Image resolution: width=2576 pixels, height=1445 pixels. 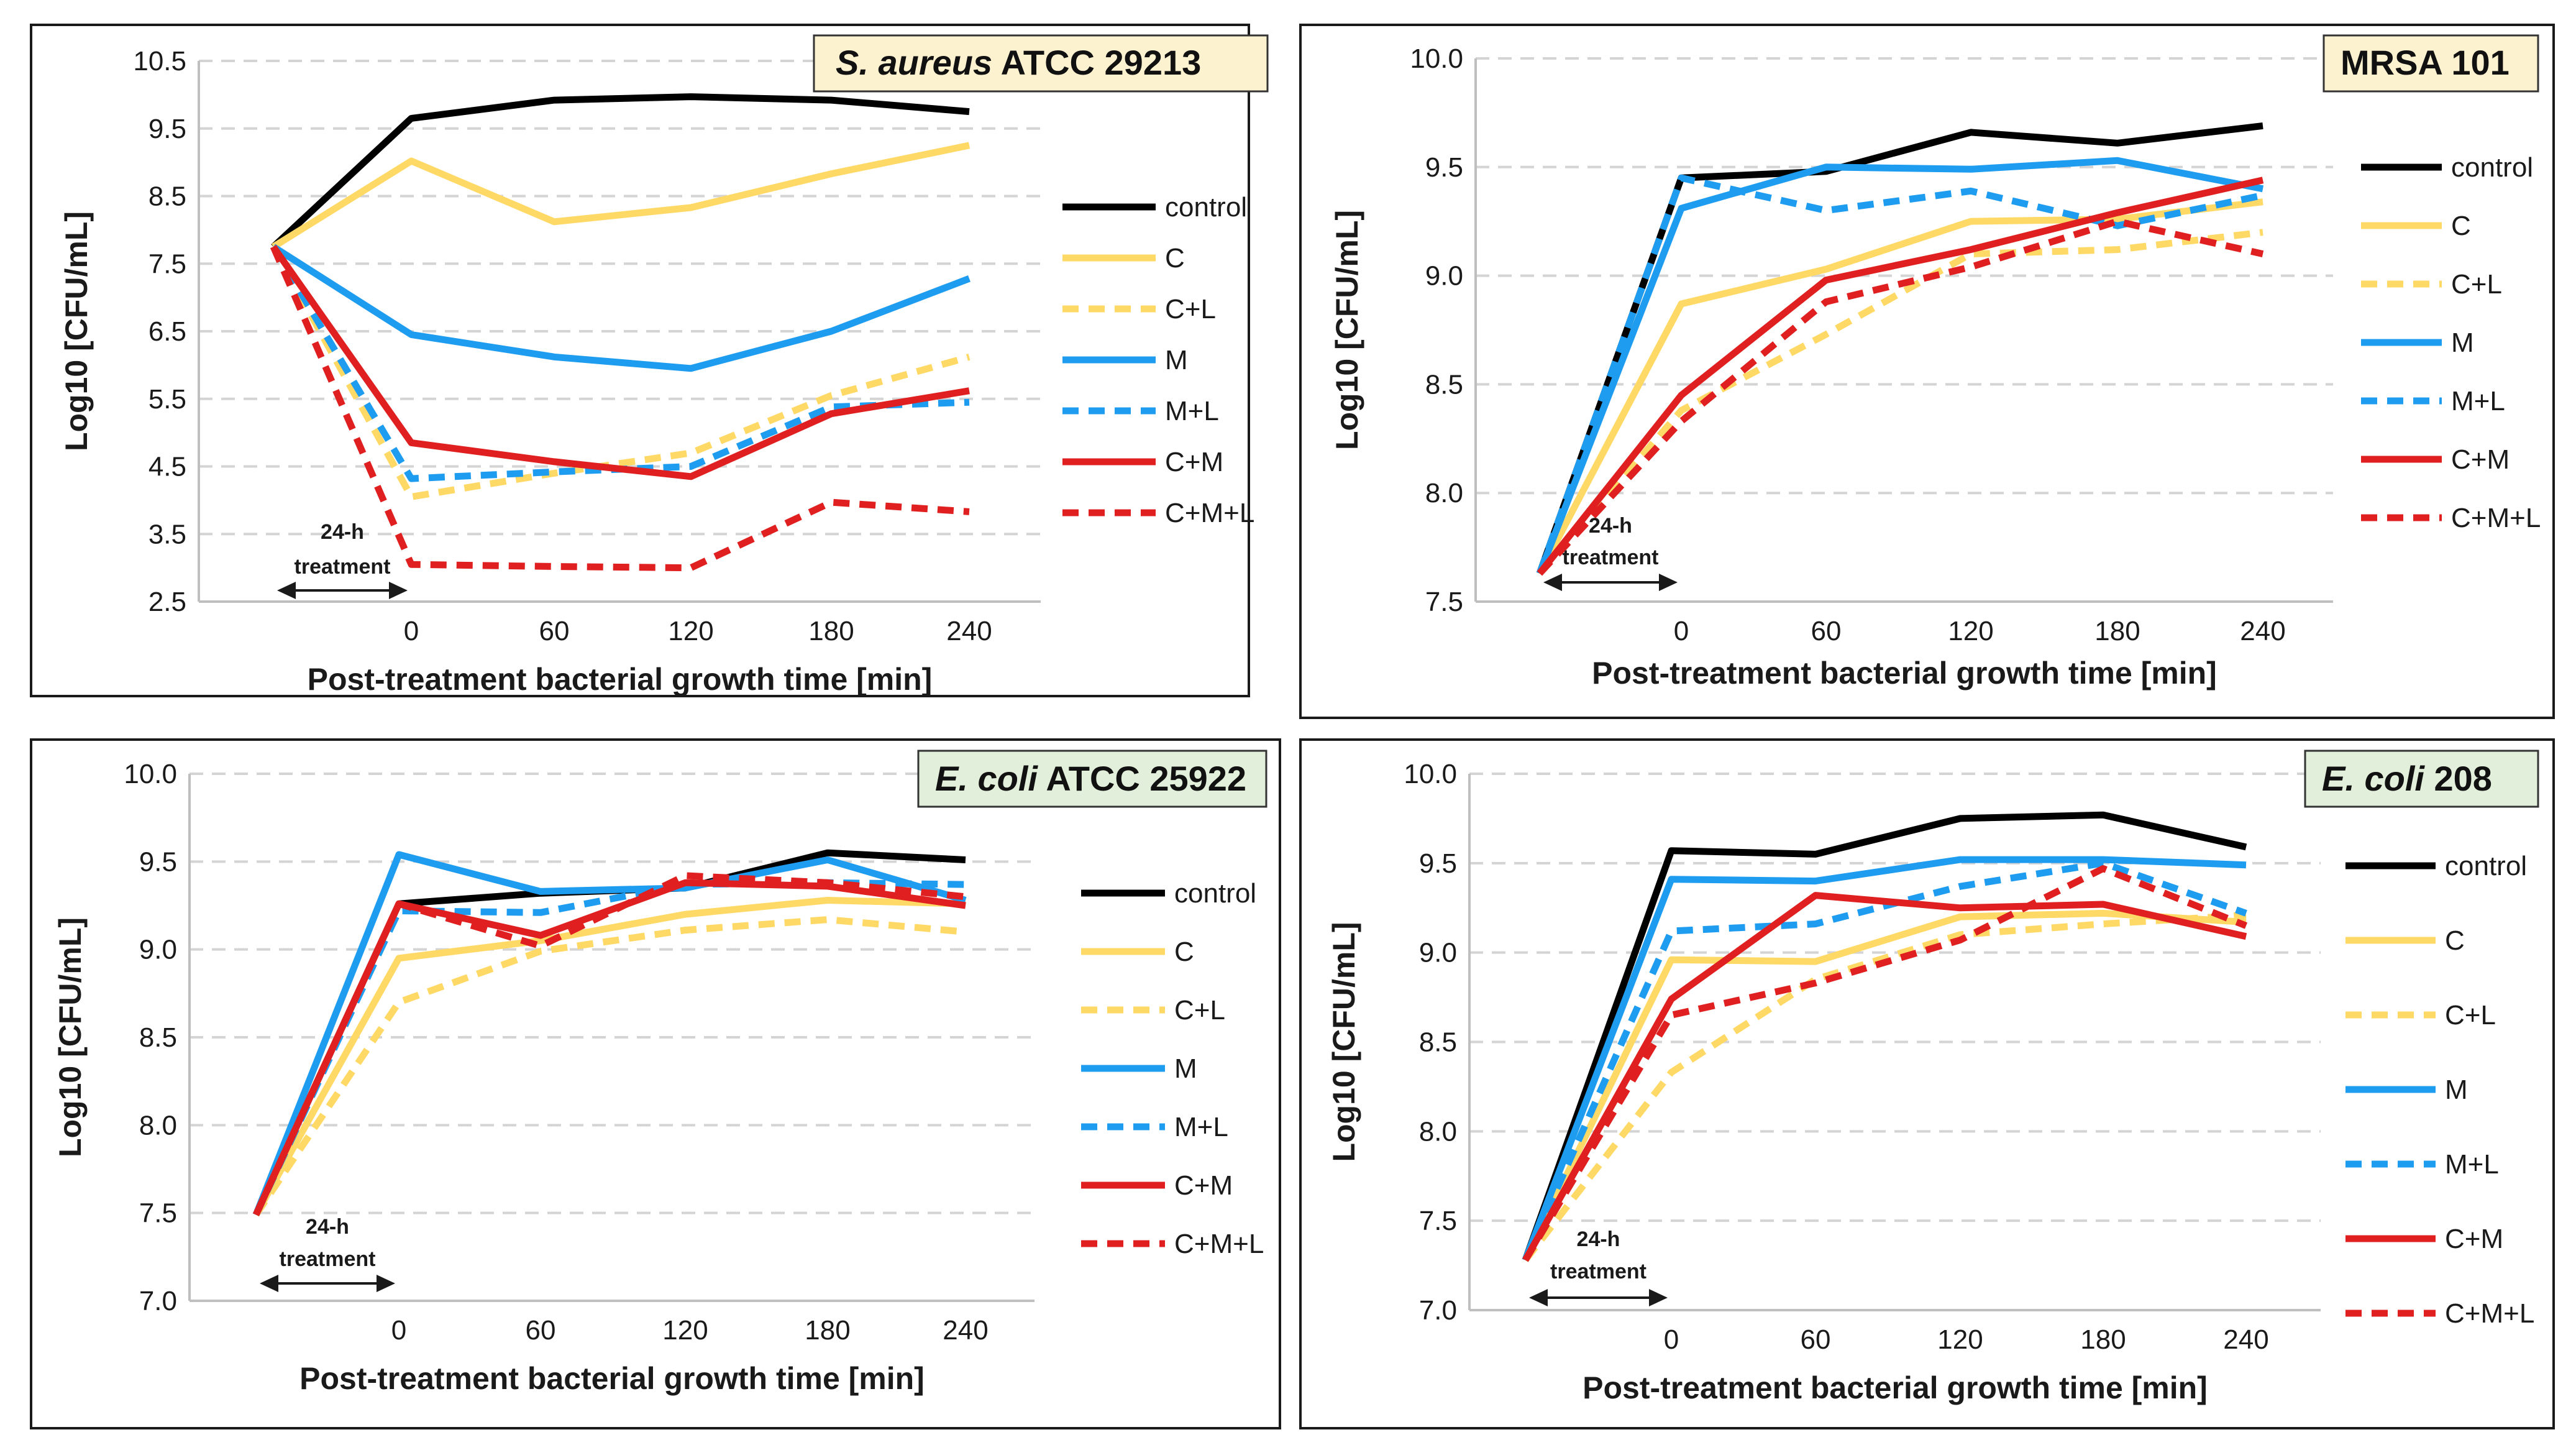 I want to click on y-tick-label: 8.5, so click(x=167, y=196).